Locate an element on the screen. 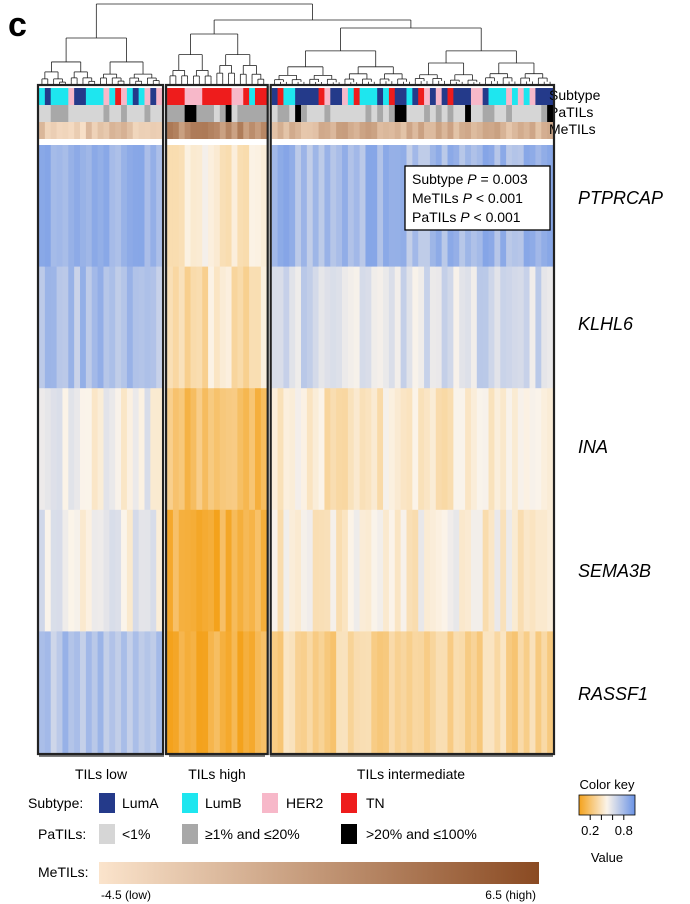  annotation-tracks is located at coordinates (296, 116).